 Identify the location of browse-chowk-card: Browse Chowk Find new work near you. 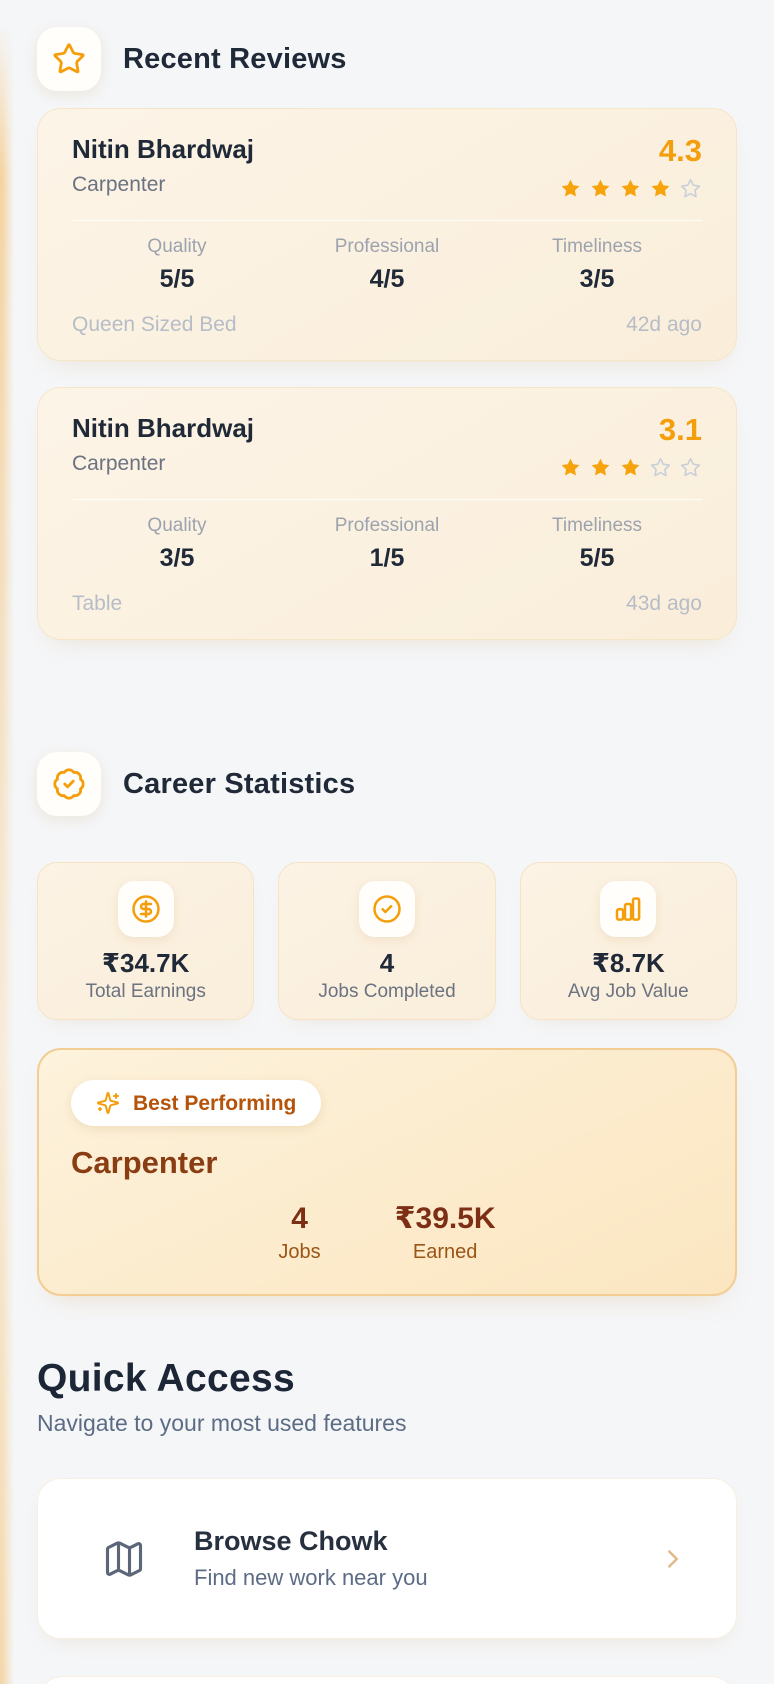
(387, 1559).